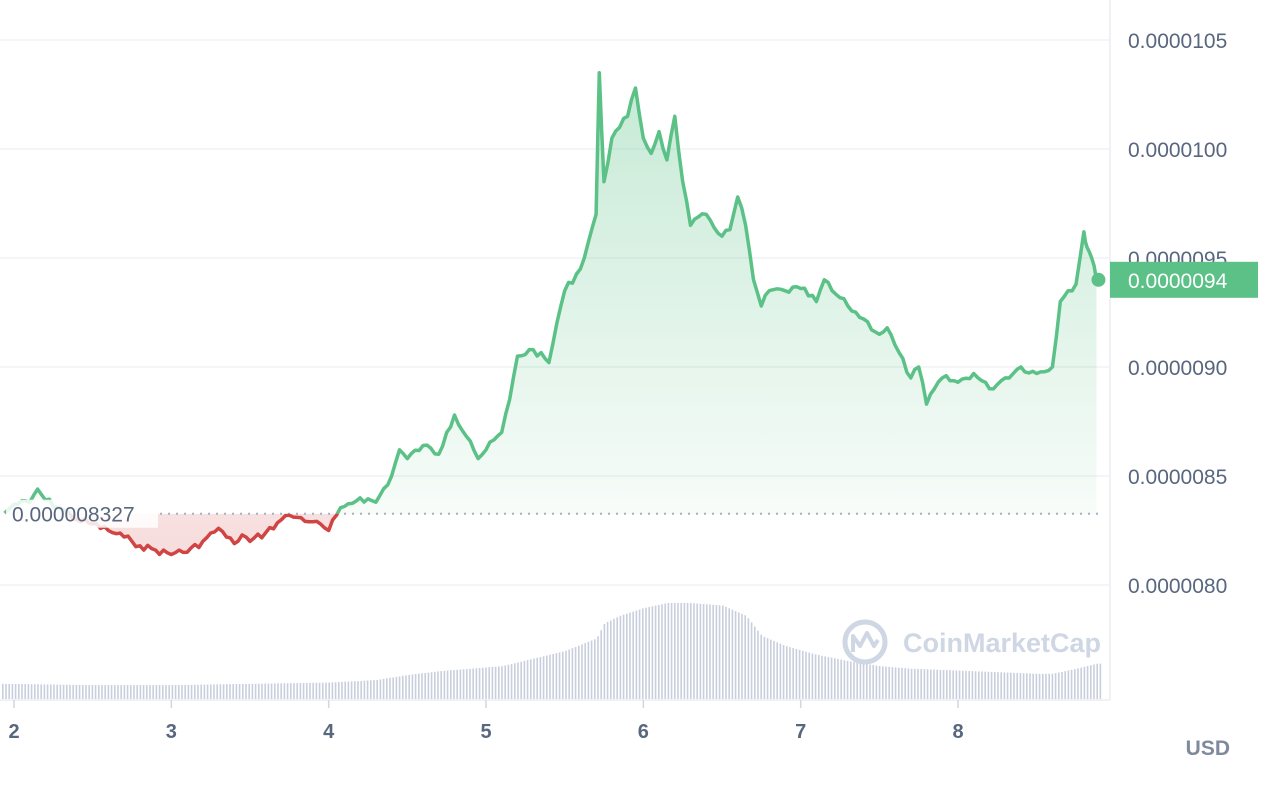 The image size is (1282, 806). I want to click on x-tick-label: 8, so click(957, 732).